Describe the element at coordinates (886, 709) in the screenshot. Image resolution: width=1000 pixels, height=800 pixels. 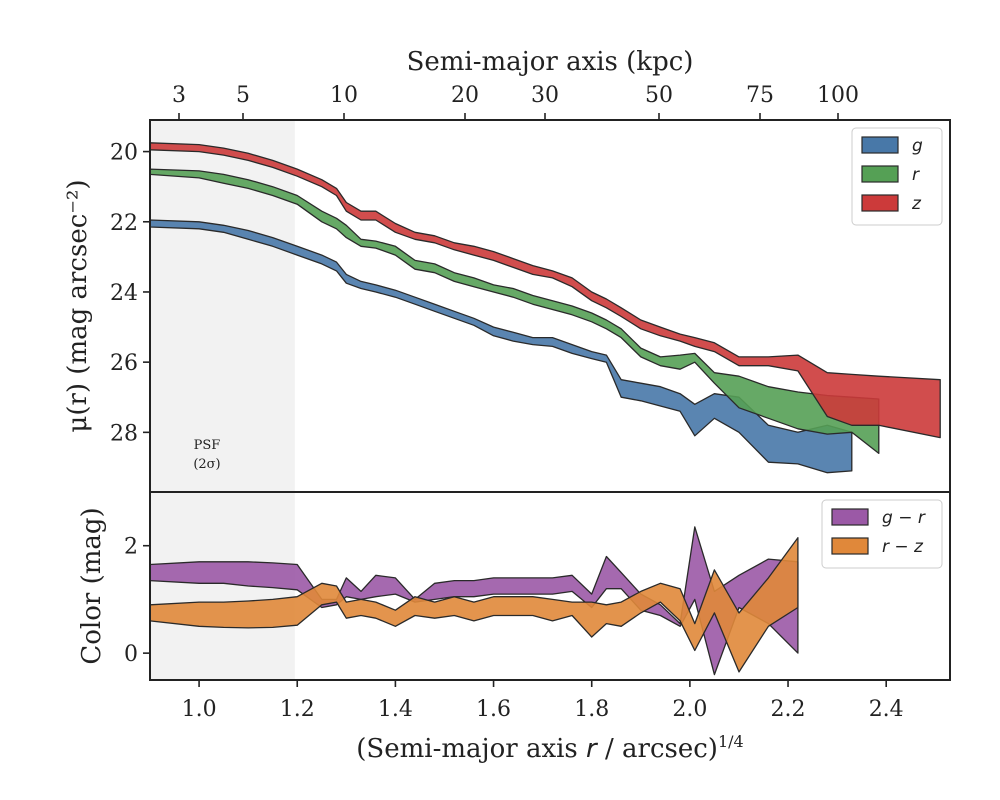
I see `x-tick-label: 2.4` at that location.